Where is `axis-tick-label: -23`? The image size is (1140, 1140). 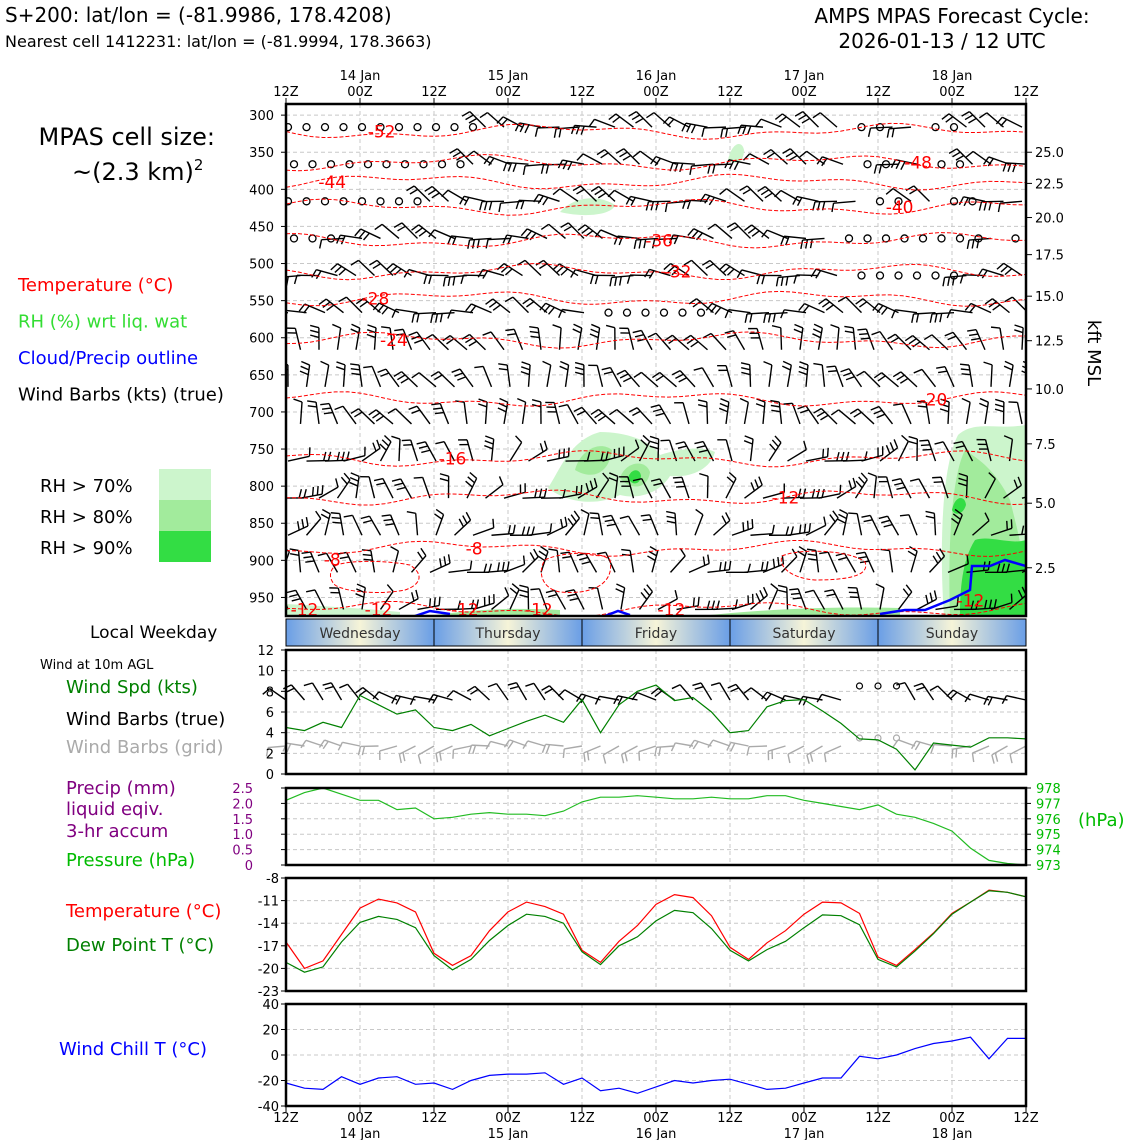
axis-tick-label: -23 is located at coordinates (268, 992).